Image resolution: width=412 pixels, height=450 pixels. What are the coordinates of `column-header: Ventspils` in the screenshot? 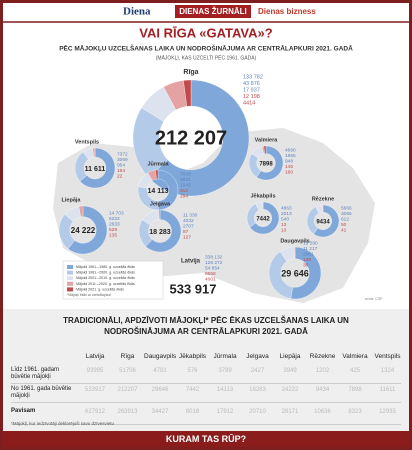 It's located at (387, 356).